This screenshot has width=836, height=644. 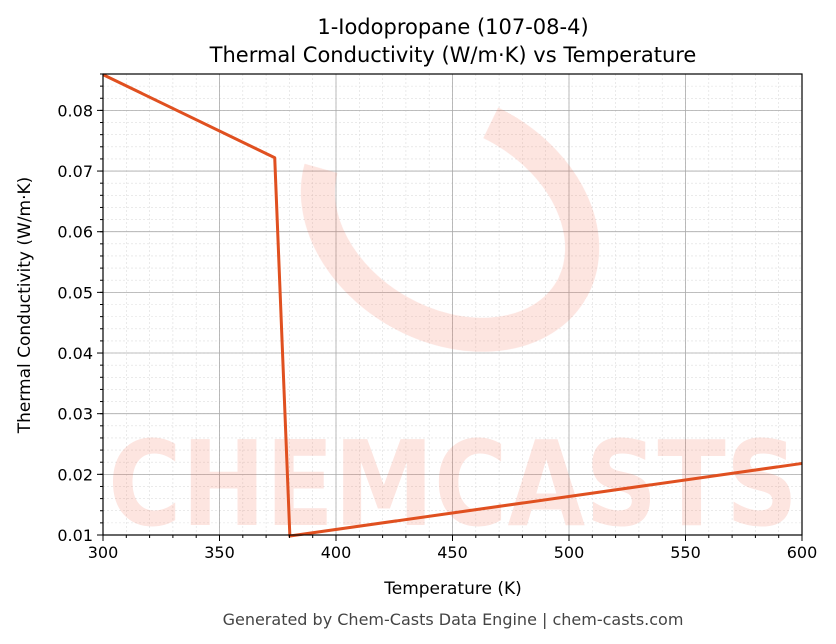 What do you see at coordinates (75, 414) in the screenshot?
I see `y-tick-label: 0.03` at bounding box center [75, 414].